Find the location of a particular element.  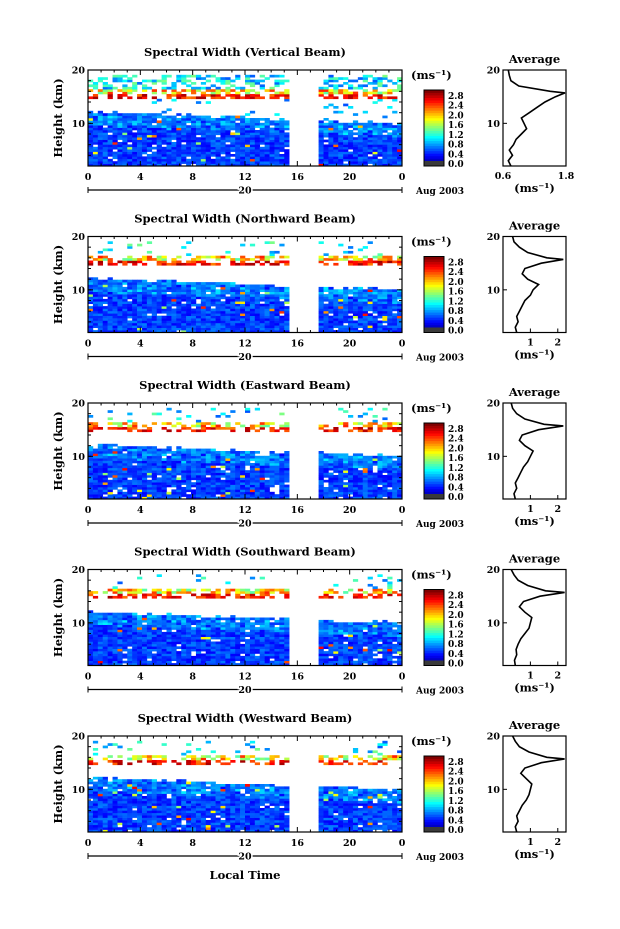

average-x-tick-label: 1 is located at coordinates (530, 509).